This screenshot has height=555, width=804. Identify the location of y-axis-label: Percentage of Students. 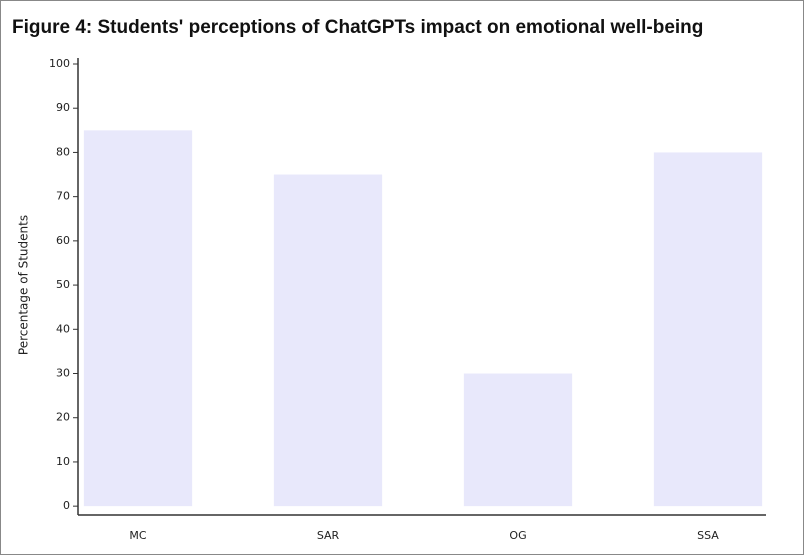
(24, 285).